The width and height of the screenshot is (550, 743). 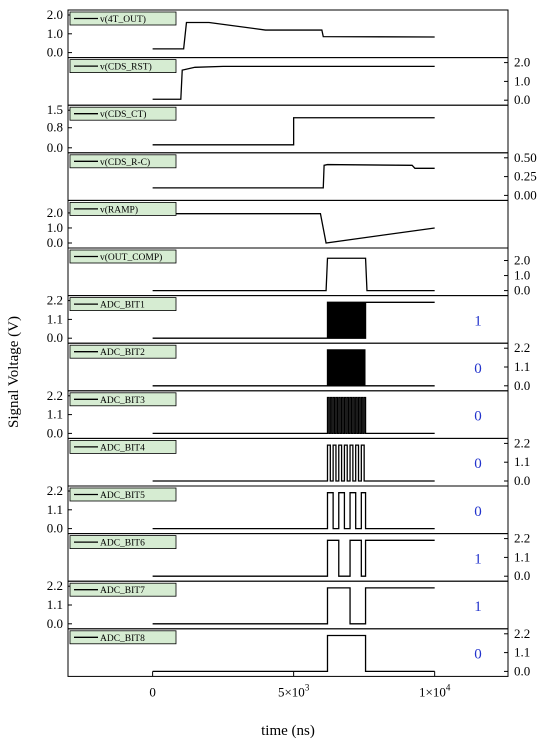 I want to click on legend-entry: ADC_BIT3, so click(x=123, y=399).